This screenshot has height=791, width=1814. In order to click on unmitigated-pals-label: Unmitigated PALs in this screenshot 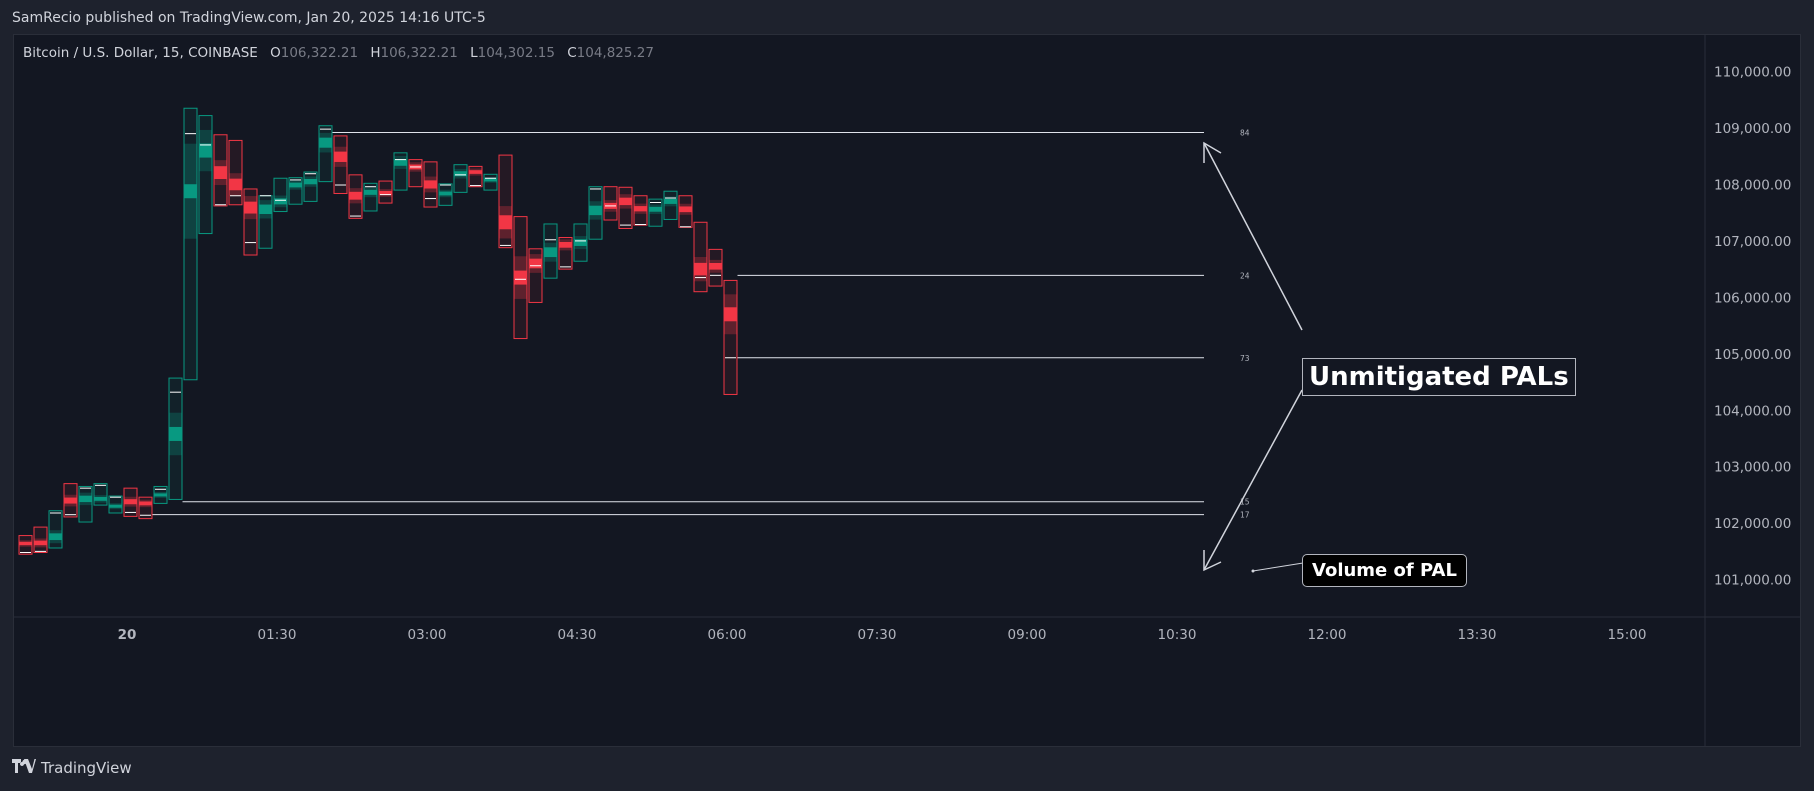, I will do `click(1439, 377)`.